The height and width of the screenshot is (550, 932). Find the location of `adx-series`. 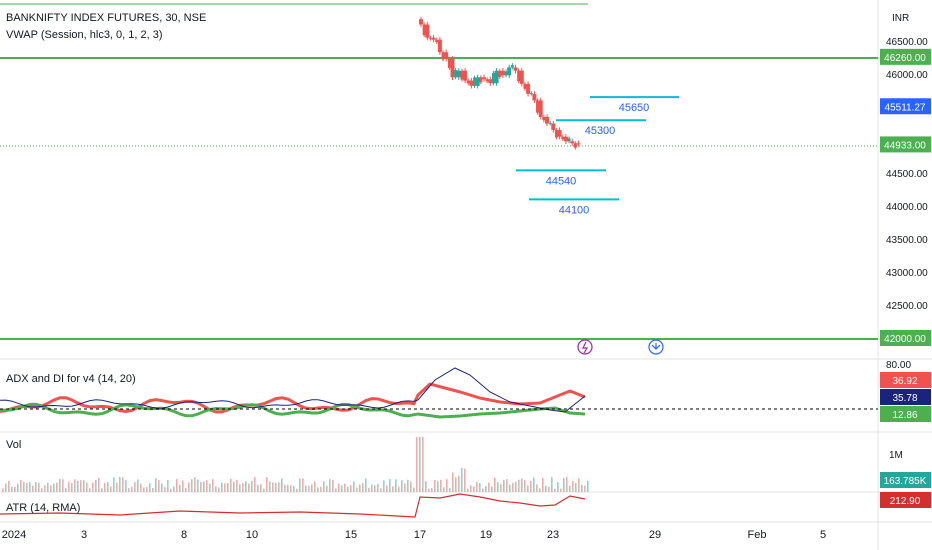

adx-series is located at coordinates (293, 393).